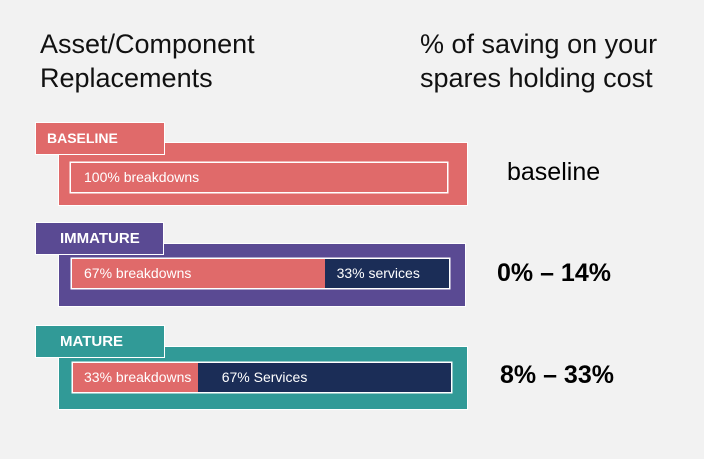  What do you see at coordinates (100, 138) in the screenshot?
I see `baseline-tag: BASELINE` at bounding box center [100, 138].